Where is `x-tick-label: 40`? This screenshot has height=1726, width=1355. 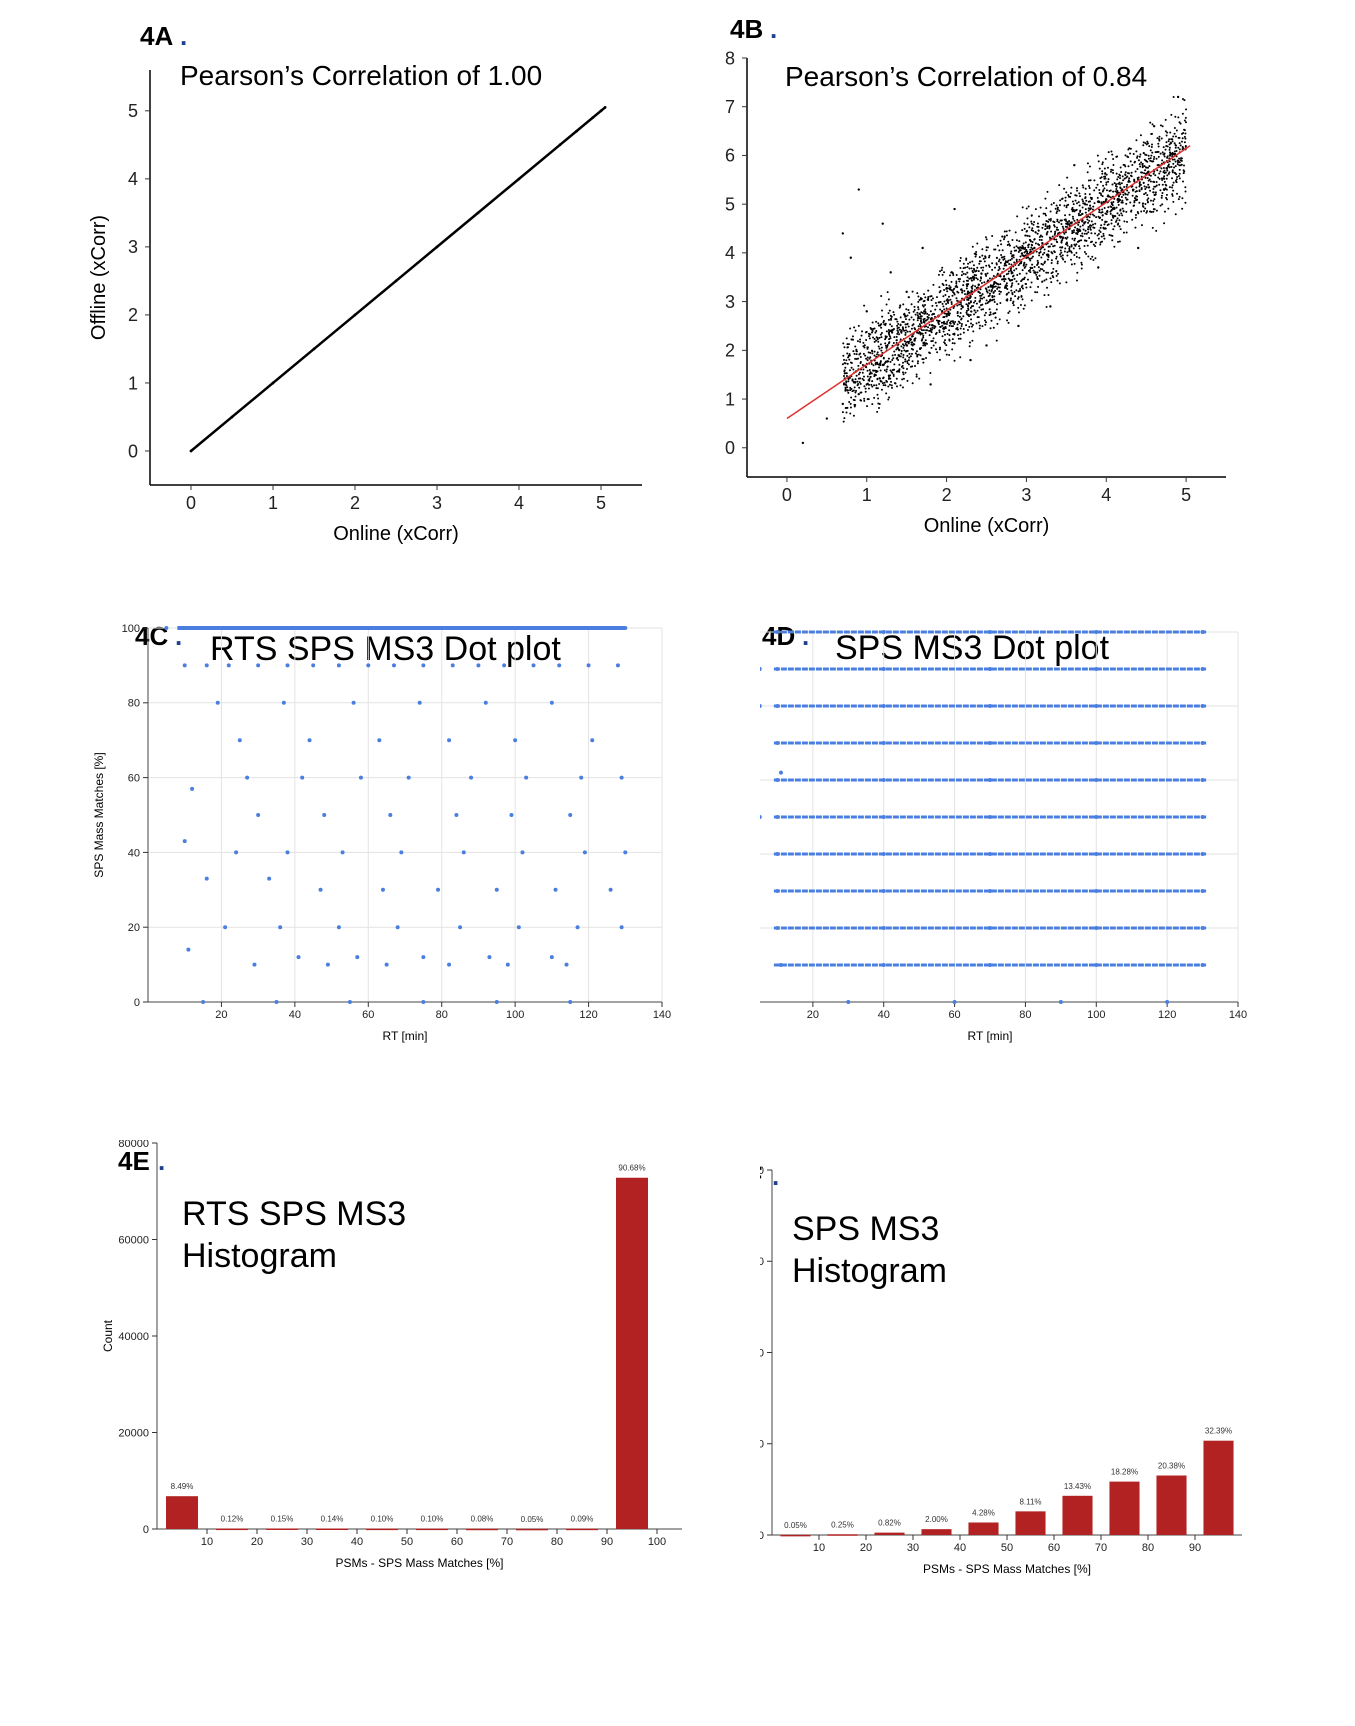
x-tick-label: 40 is located at coordinates (295, 1015).